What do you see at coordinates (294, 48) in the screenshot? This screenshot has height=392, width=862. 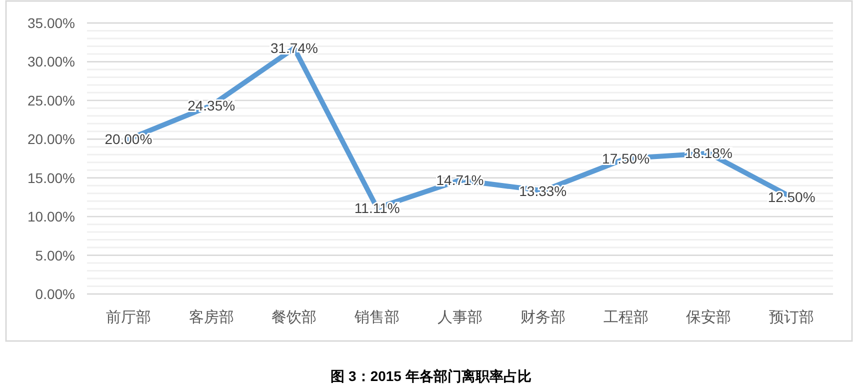 I see `data-label: 31.74%` at bounding box center [294, 48].